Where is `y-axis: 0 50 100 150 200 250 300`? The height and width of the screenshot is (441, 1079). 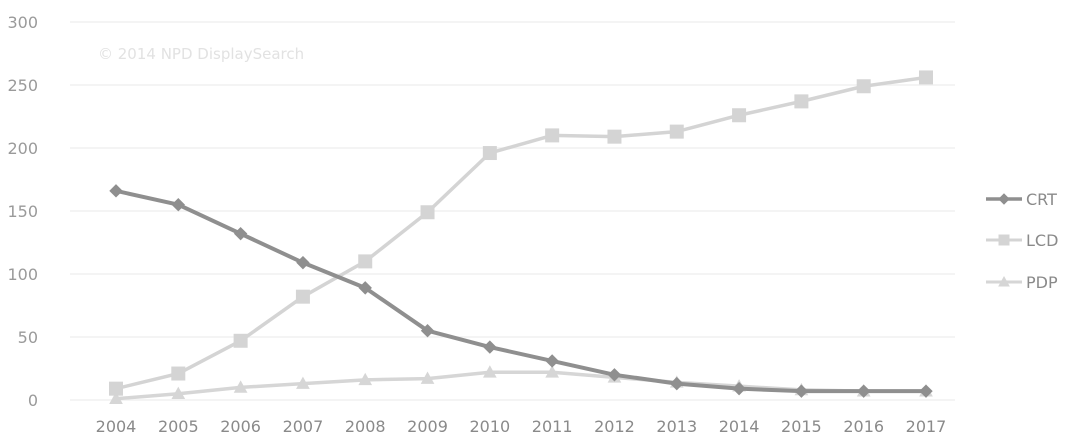 y-axis: 0 50 100 150 200 250 300 is located at coordinates (22, 211).